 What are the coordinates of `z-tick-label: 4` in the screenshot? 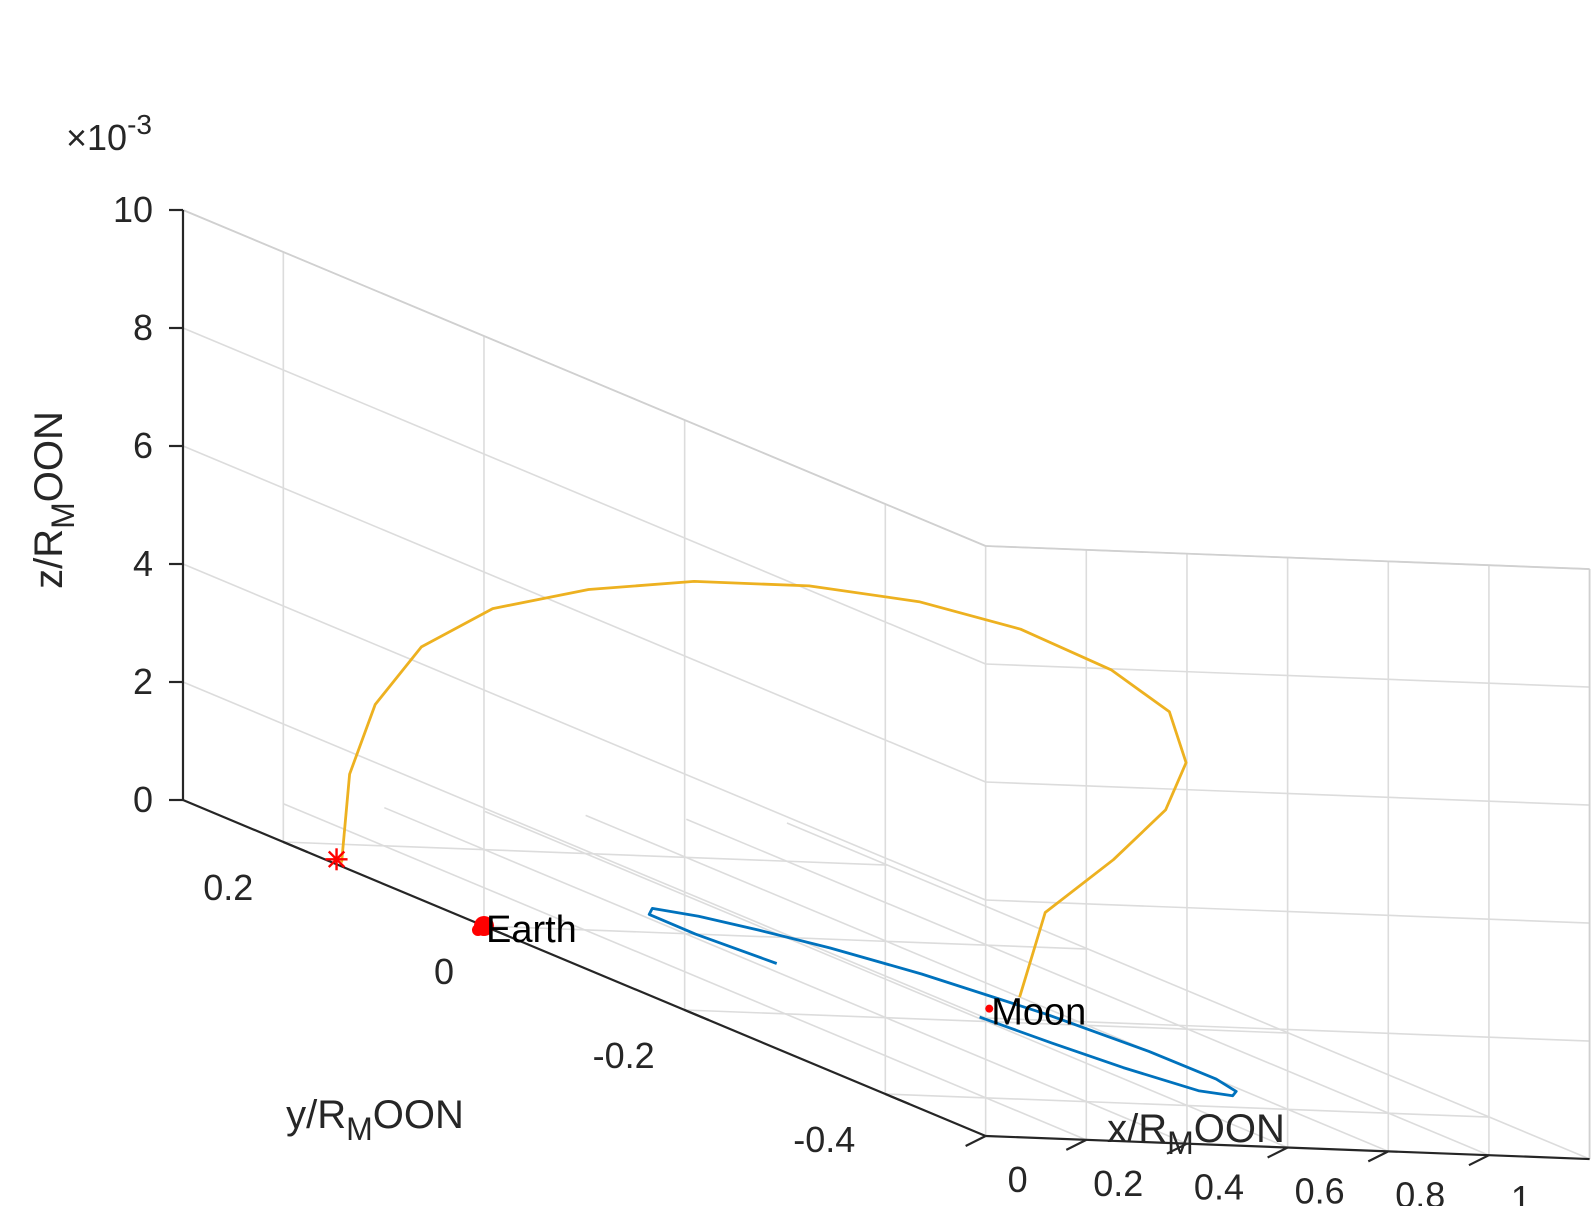 It's located at (143, 563).